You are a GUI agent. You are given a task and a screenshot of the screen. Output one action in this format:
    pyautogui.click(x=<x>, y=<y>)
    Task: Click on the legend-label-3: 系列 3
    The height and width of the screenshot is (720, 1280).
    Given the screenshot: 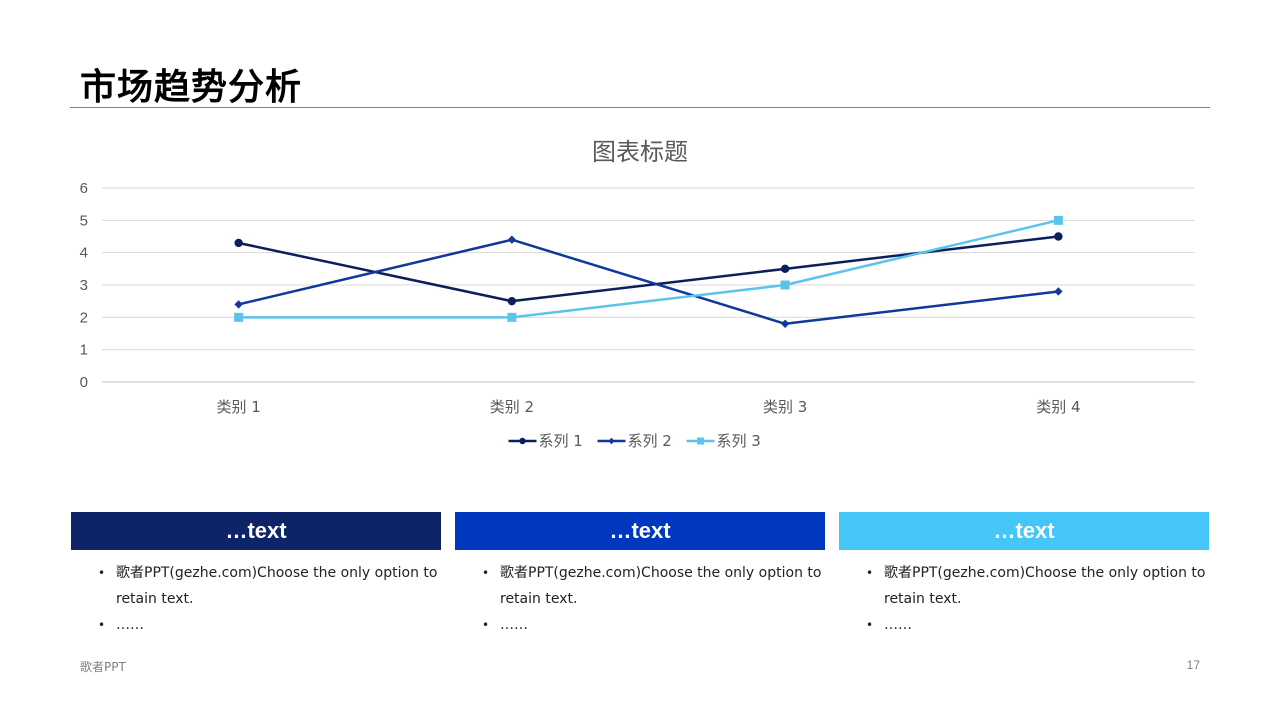 What is the action you would take?
    pyautogui.click(x=739, y=441)
    